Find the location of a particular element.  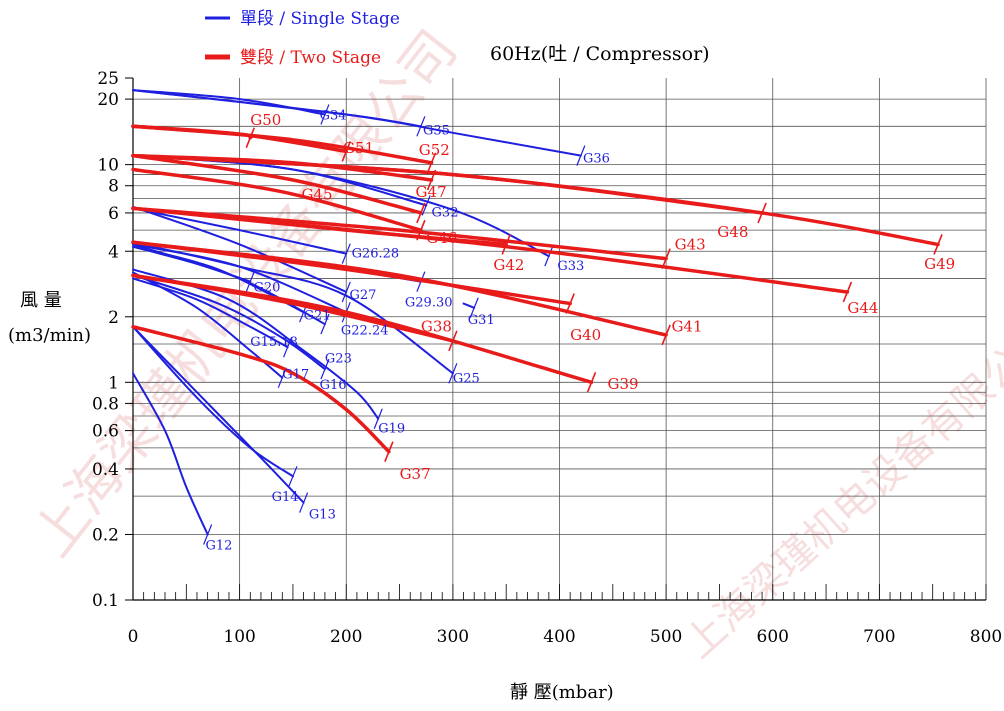

curve-label: G14 is located at coordinates (285, 497).